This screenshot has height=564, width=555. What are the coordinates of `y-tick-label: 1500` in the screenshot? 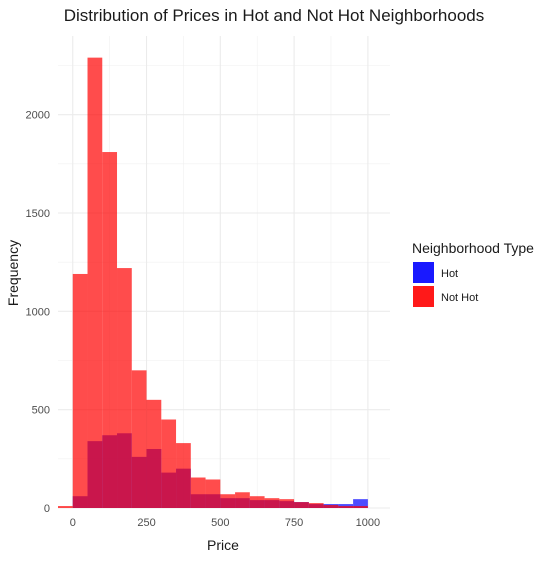 It's located at (38, 214).